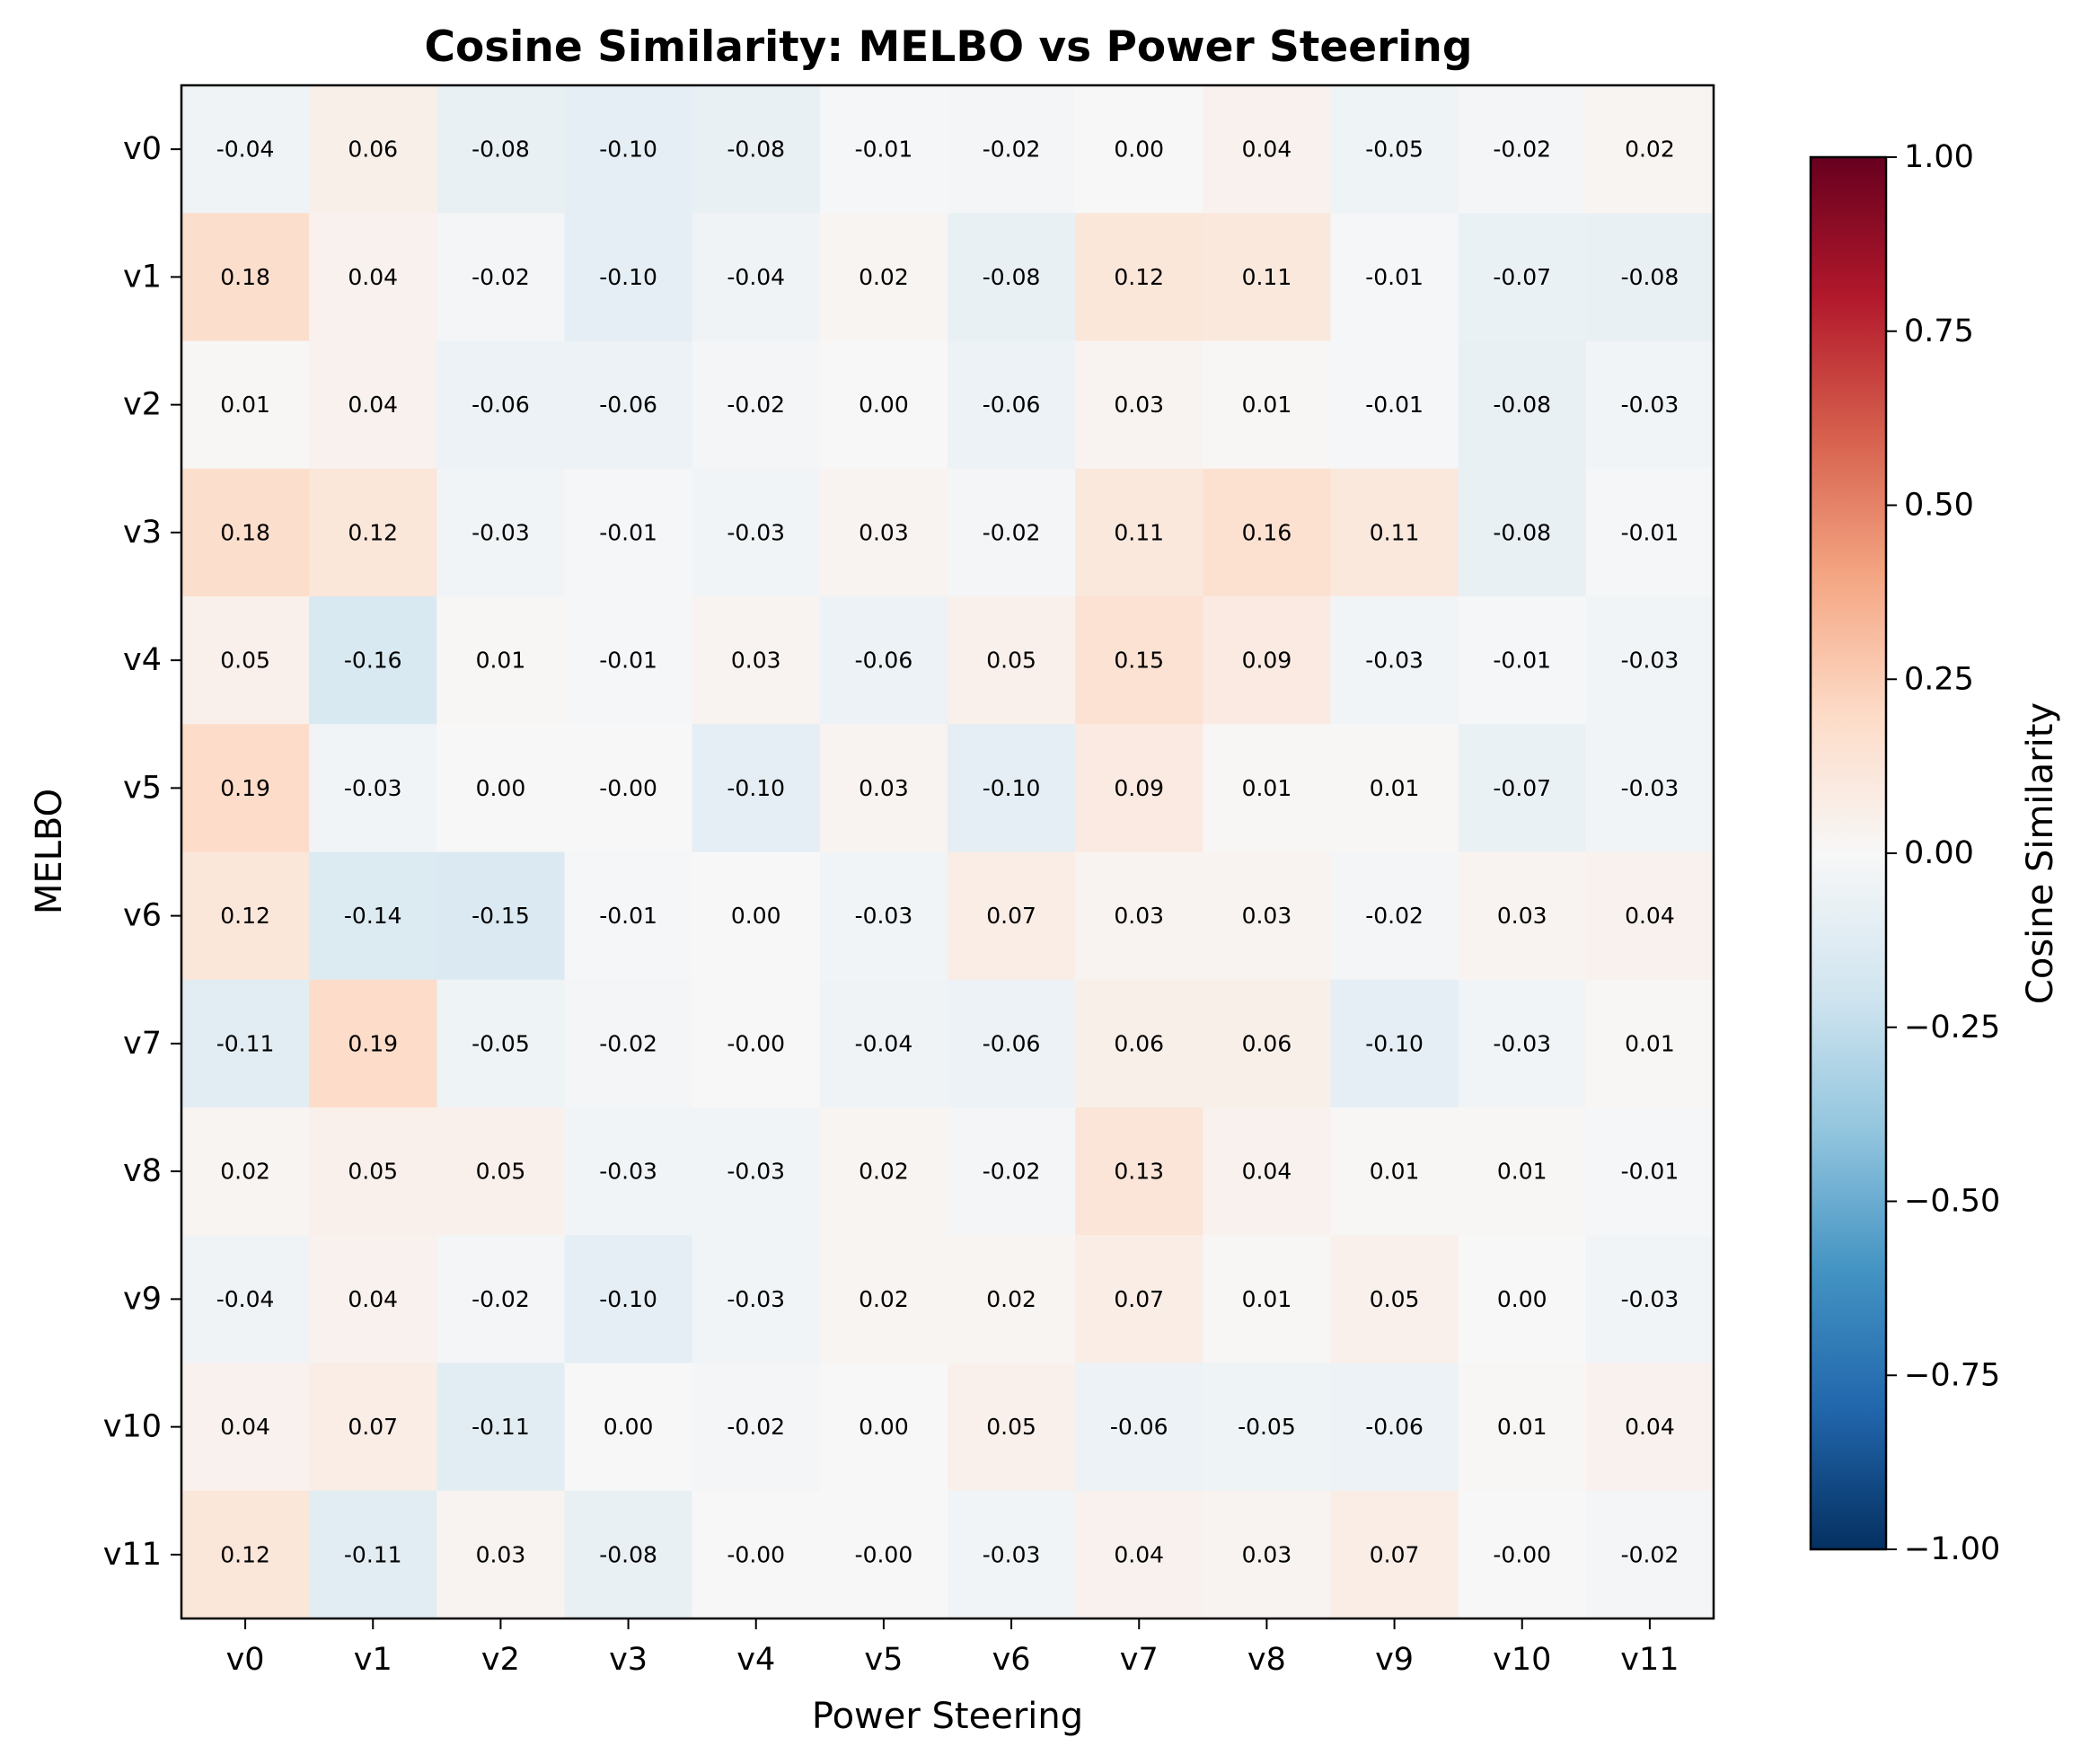 Image resolution: width=2098 pixels, height=1764 pixels. What do you see at coordinates (245, 1043) in the screenshot?
I see `cell-value-label: -0.11` at bounding box center [245, 1043].